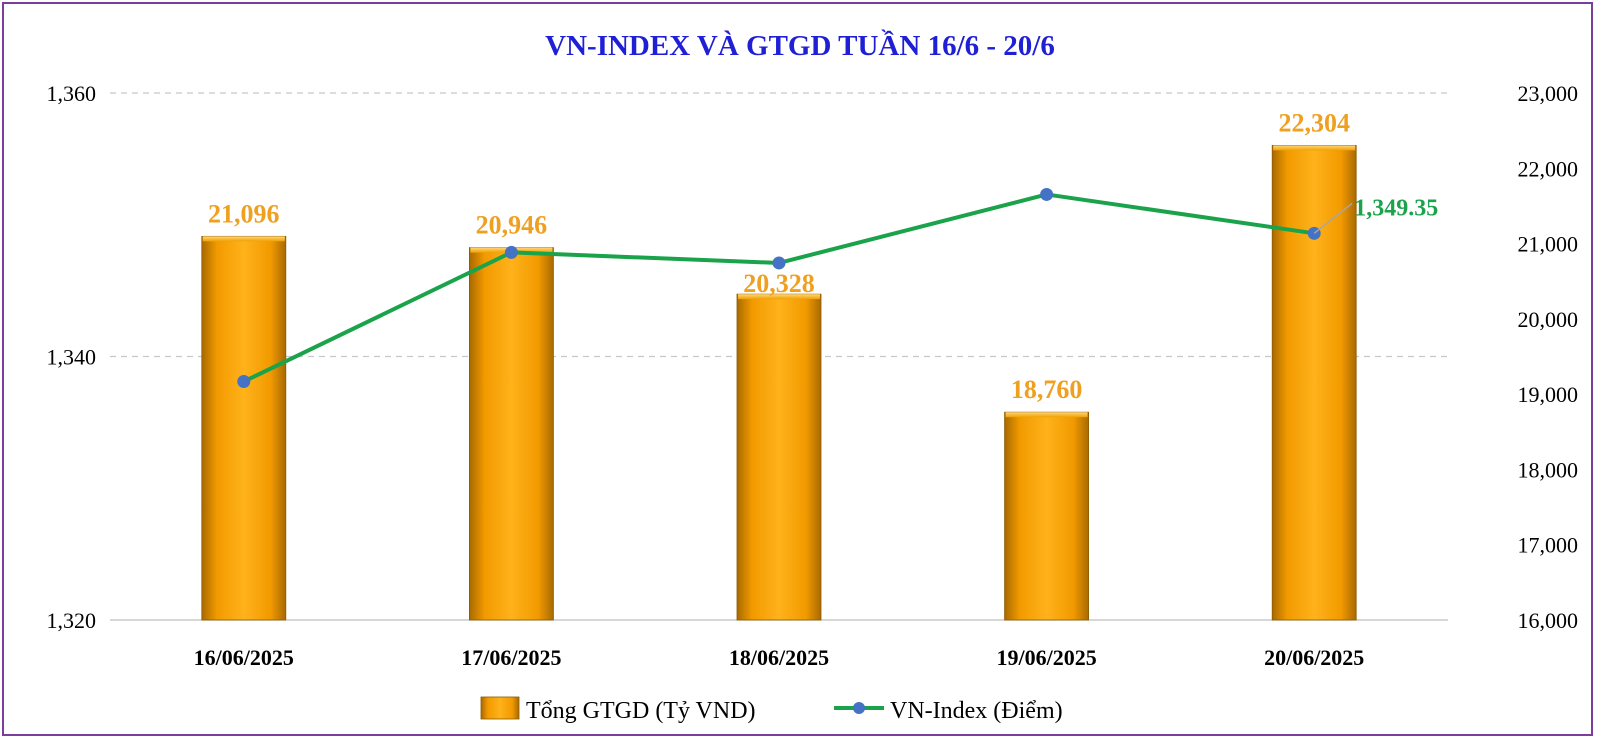 The width and height of the screenshot is (1601, 744). I want to click on chart-title: VN-INDEX VÀ GTGD TUẦN 16/6 - 20/6, so click(800, 45).